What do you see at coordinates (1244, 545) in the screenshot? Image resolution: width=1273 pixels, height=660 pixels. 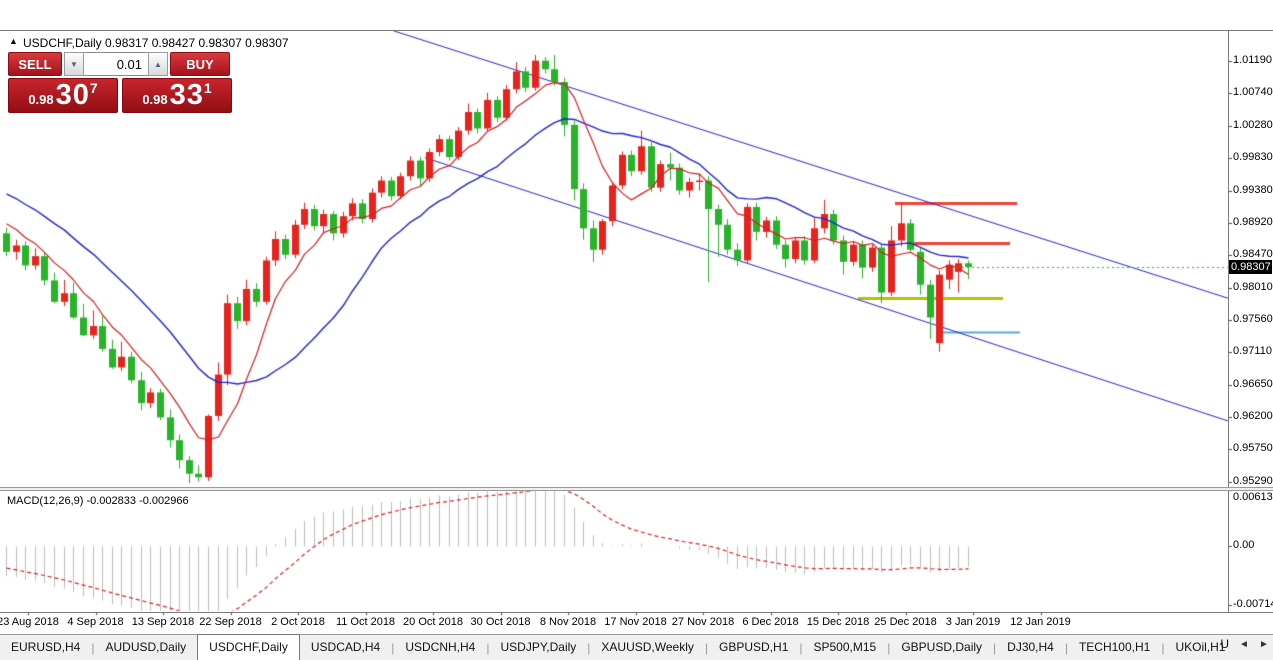 I see `macd-axis-label: 0.00` at bounding box center [1244, 545].